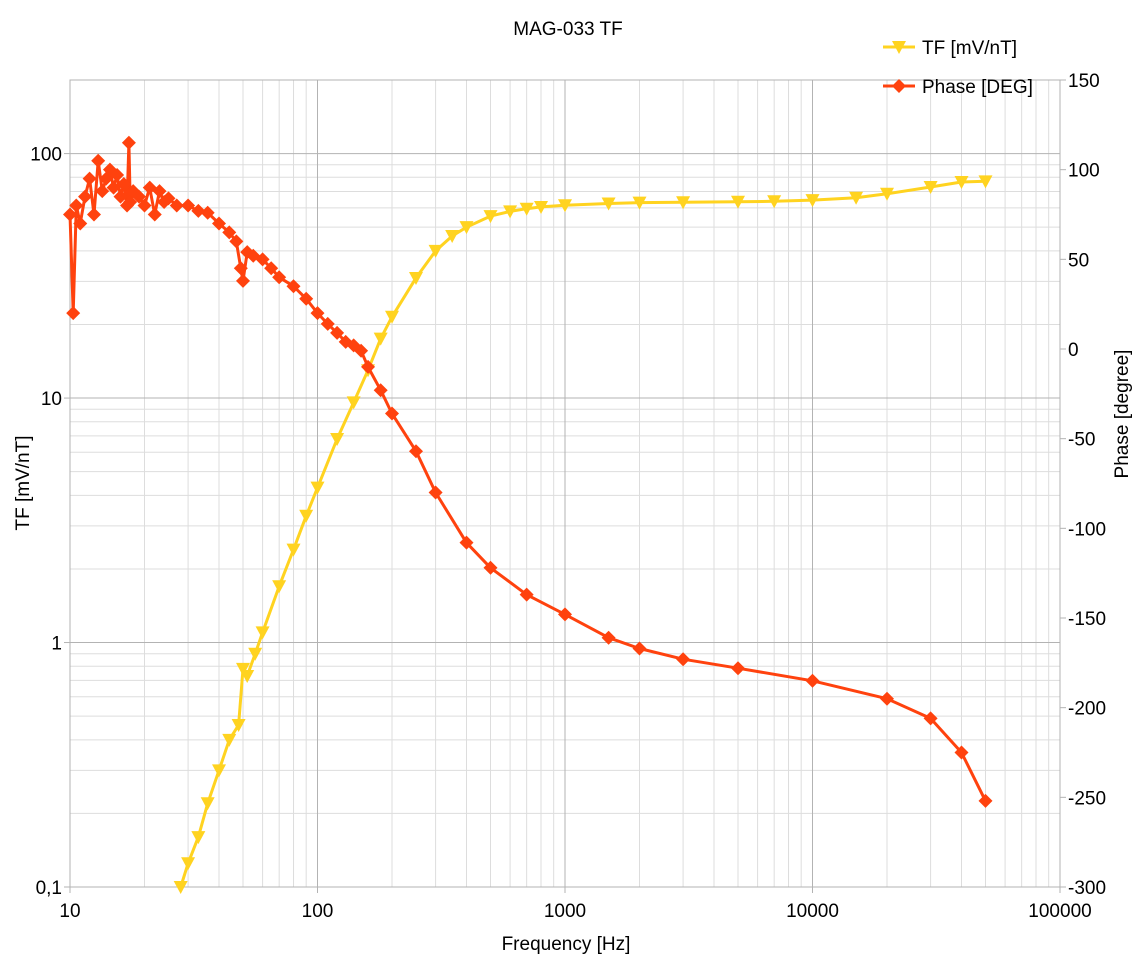 The height and width of the screenshot is (960, 1136). I want to click on legend-phase-label: Phase [DEG], so click(977, 87).